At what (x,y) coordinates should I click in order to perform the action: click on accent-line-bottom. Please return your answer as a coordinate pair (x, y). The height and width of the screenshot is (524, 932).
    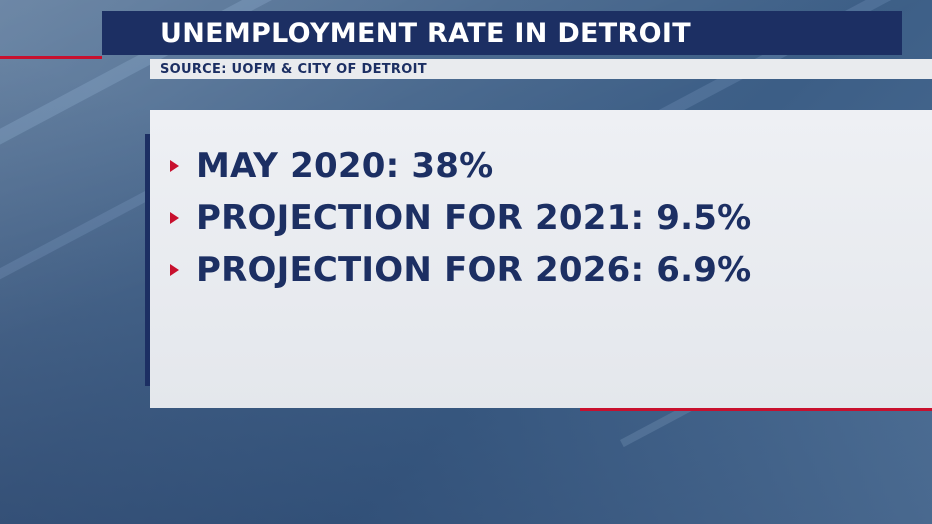
    Looking at the image, I should click on (756, 409).